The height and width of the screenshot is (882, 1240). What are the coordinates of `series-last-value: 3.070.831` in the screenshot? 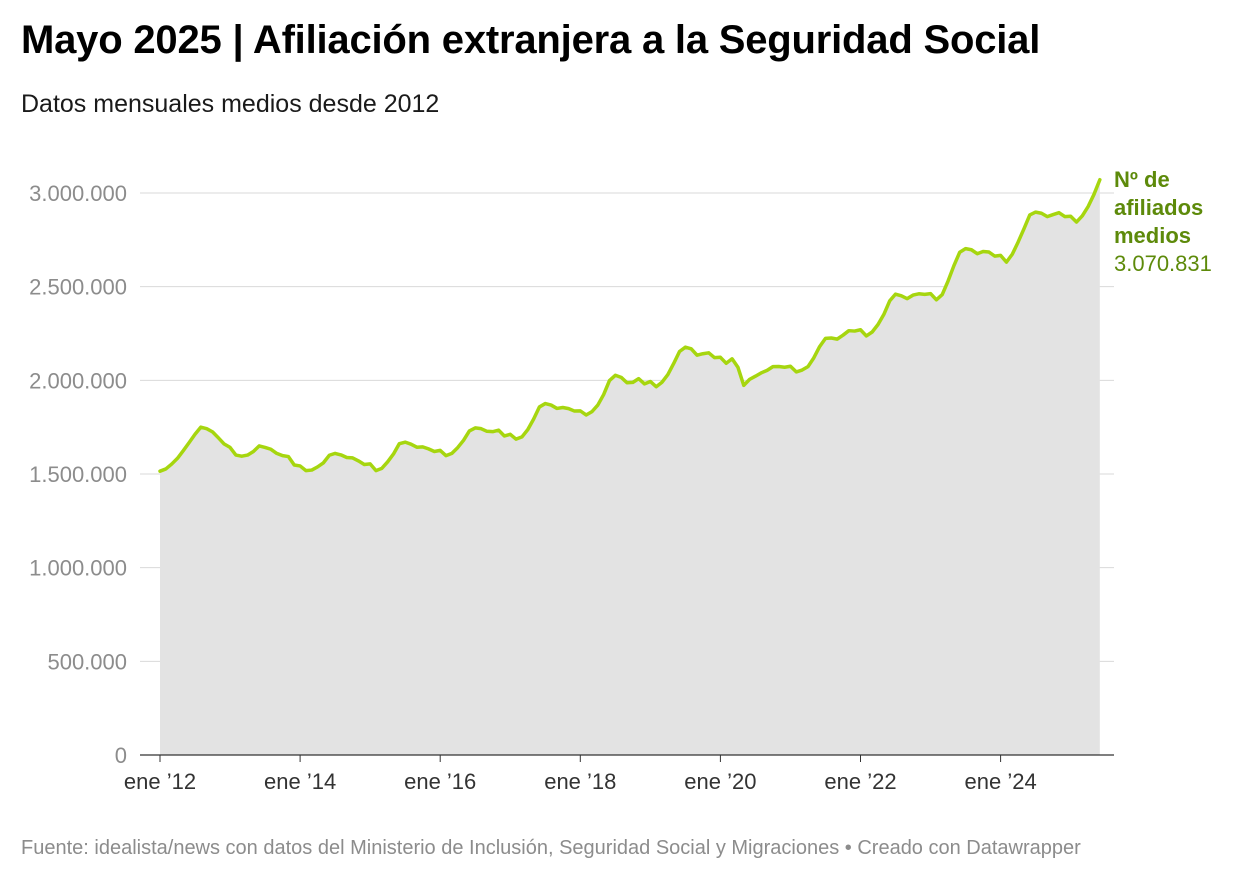 It's located at (1163, 263).